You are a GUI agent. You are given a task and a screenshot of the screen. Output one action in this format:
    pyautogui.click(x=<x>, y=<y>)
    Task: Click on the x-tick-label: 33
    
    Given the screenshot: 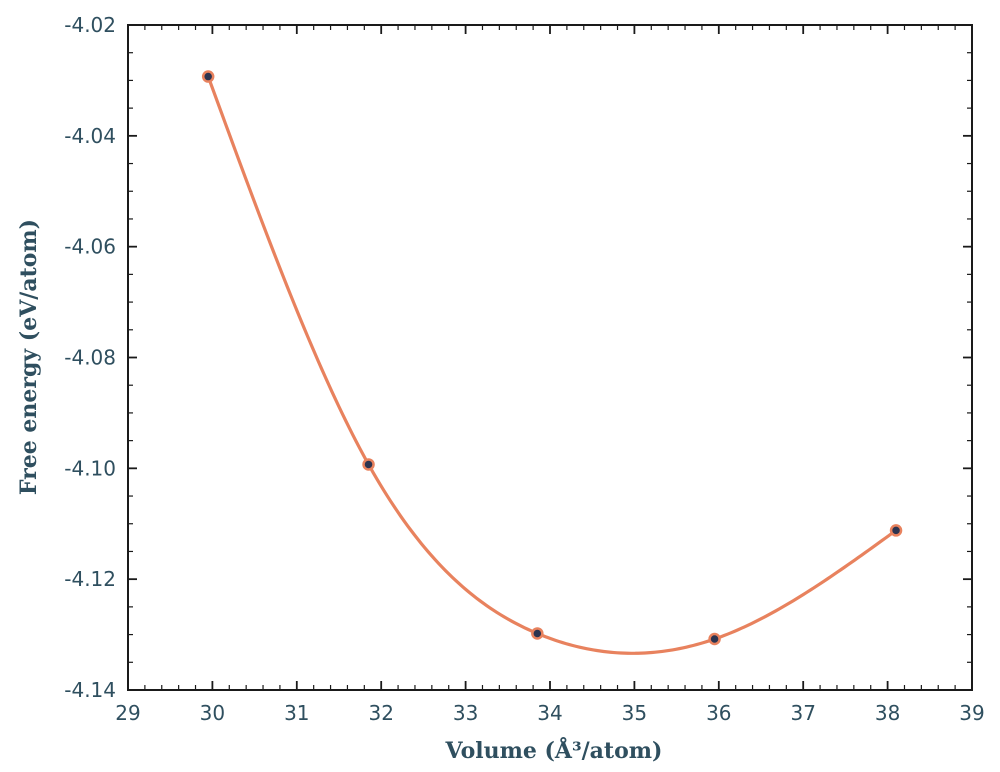 What is the action you would take?
    pyautogui.click(x=465, y=713)
    